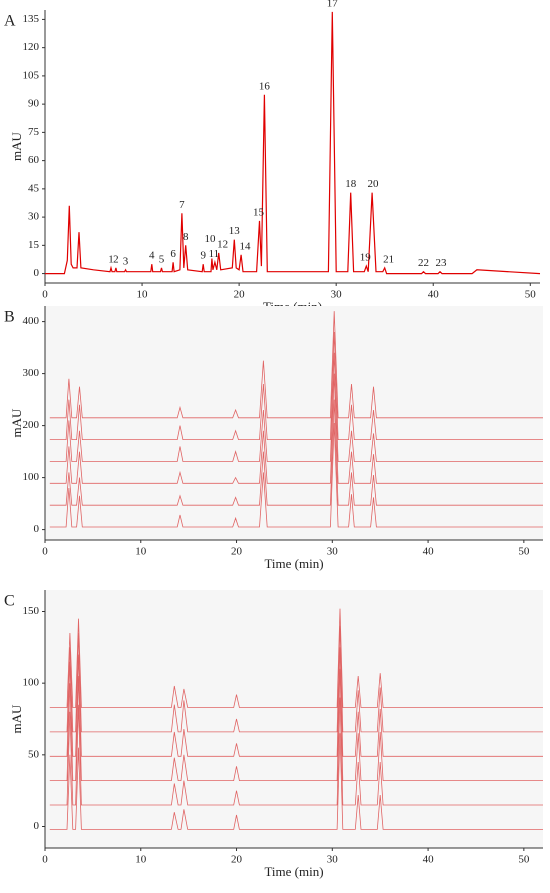  I want to click on panel-letter: A, so click(10, 21).